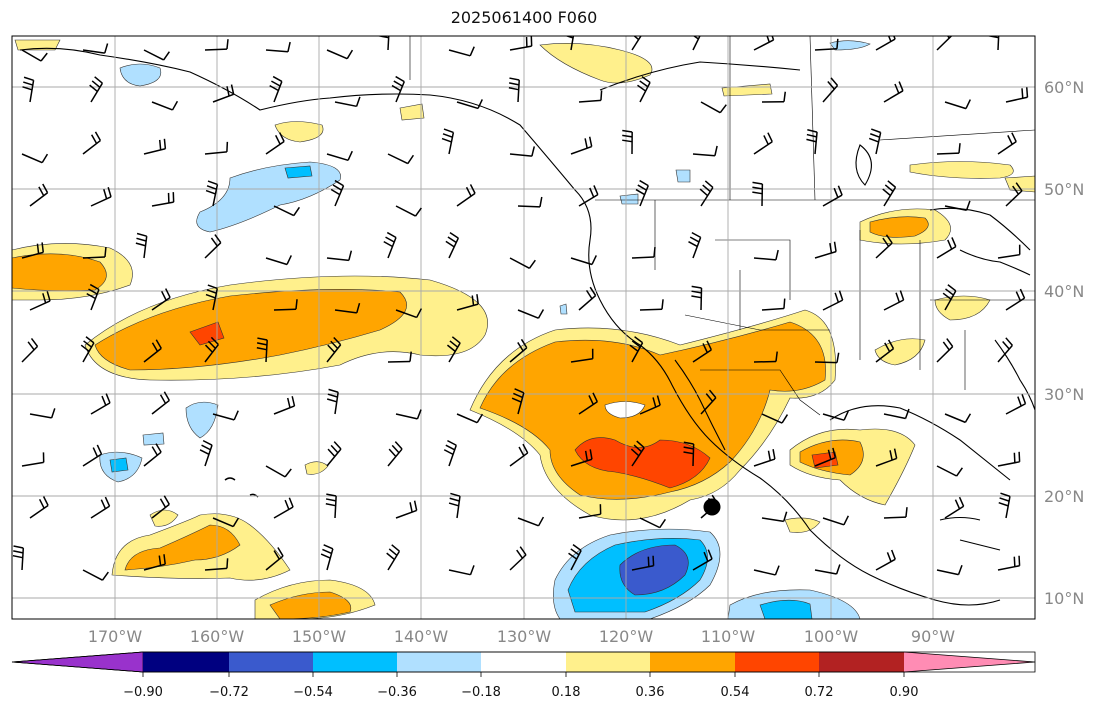 This screenshot has width=1105, height=712. What do you see at coordinates (566, 692) in the screenshot?
I see `colorbar-tick-6: 0.18` at bounding box center [566, 692].